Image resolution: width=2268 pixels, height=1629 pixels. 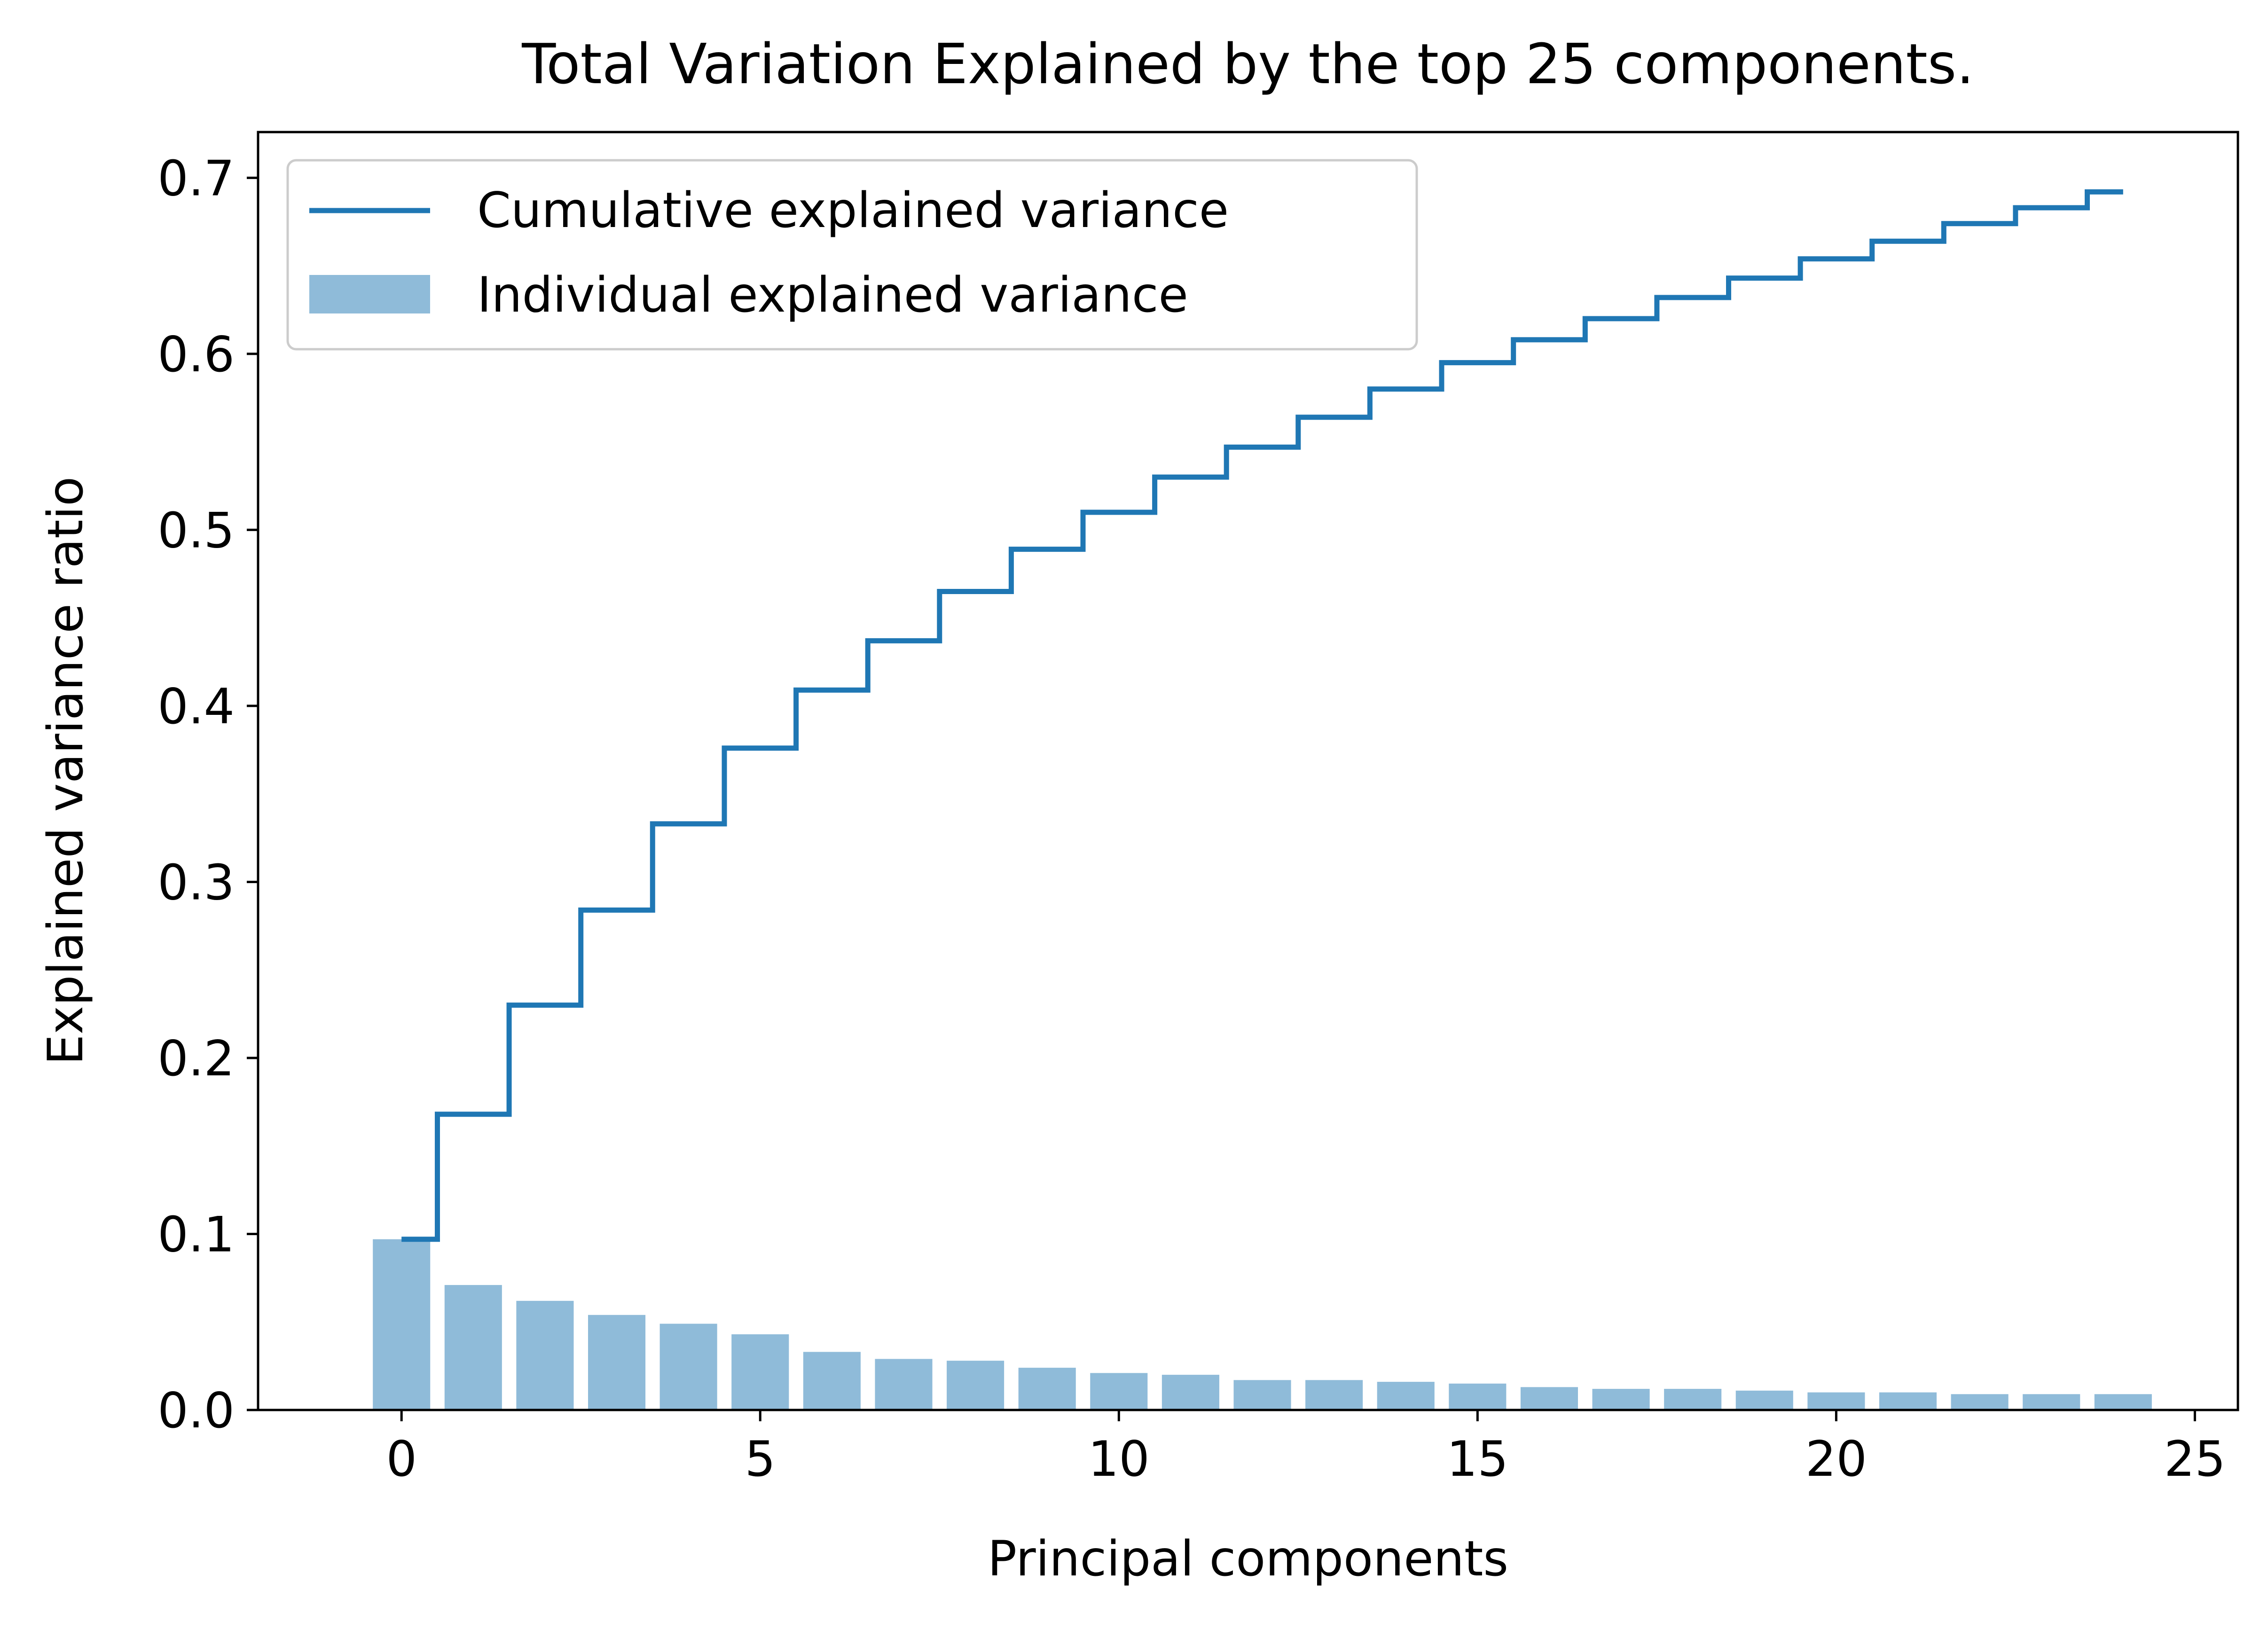 I want to click on x-axis-label: Principal components, so click(x=1248, y=1559).